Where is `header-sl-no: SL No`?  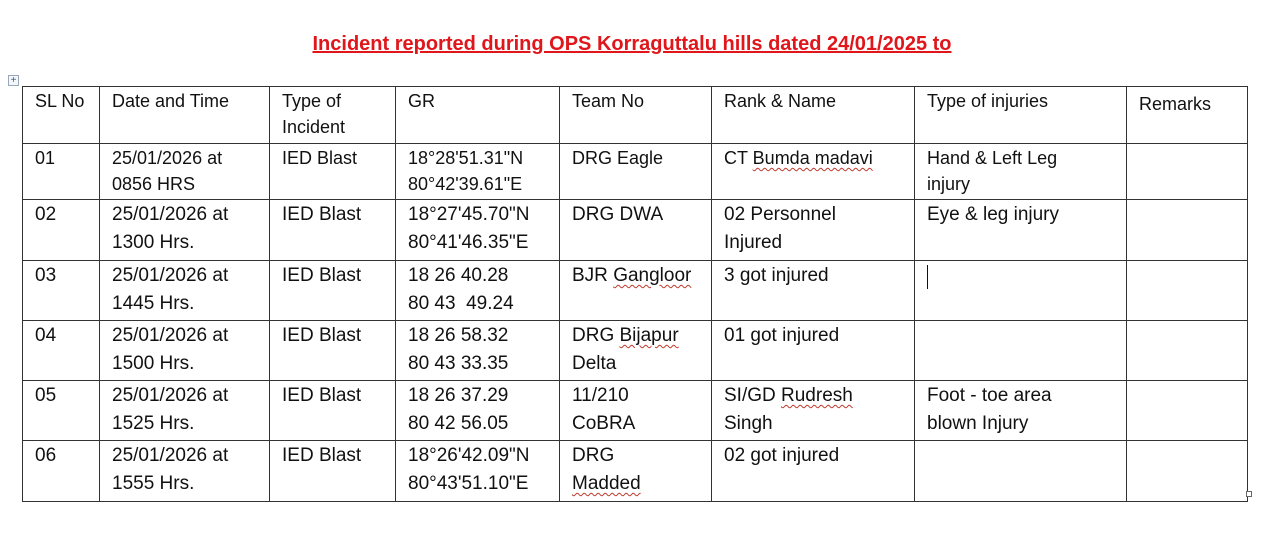
header-sl-no: SL No is located at coordinates (61, 115).